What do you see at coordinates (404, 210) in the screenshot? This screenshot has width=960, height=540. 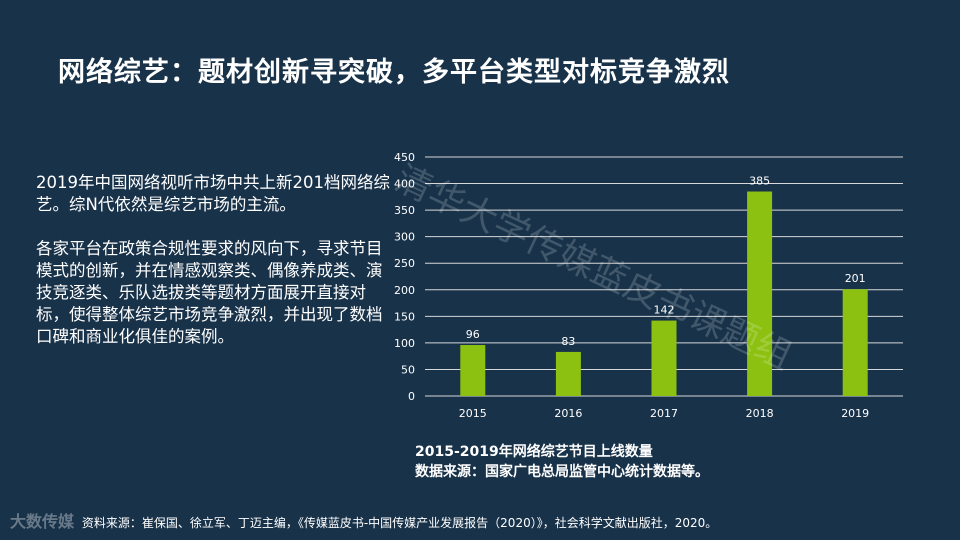 I see `y-tick-label: 350` at bounding box center [404, 210].